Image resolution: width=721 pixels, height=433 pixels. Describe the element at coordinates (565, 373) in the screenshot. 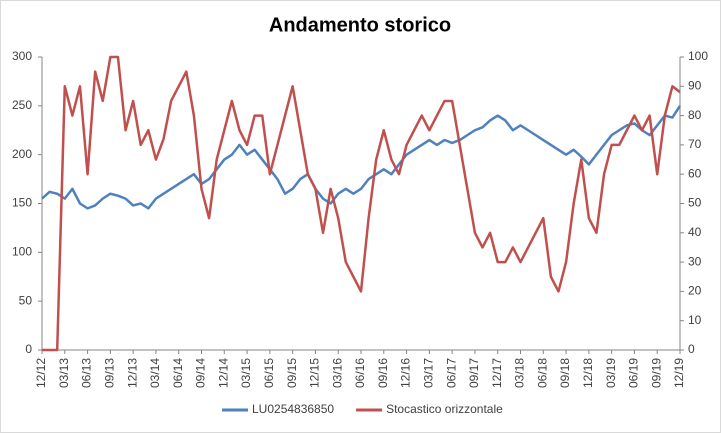

I see `x-tick-label: 09/18` at that location.